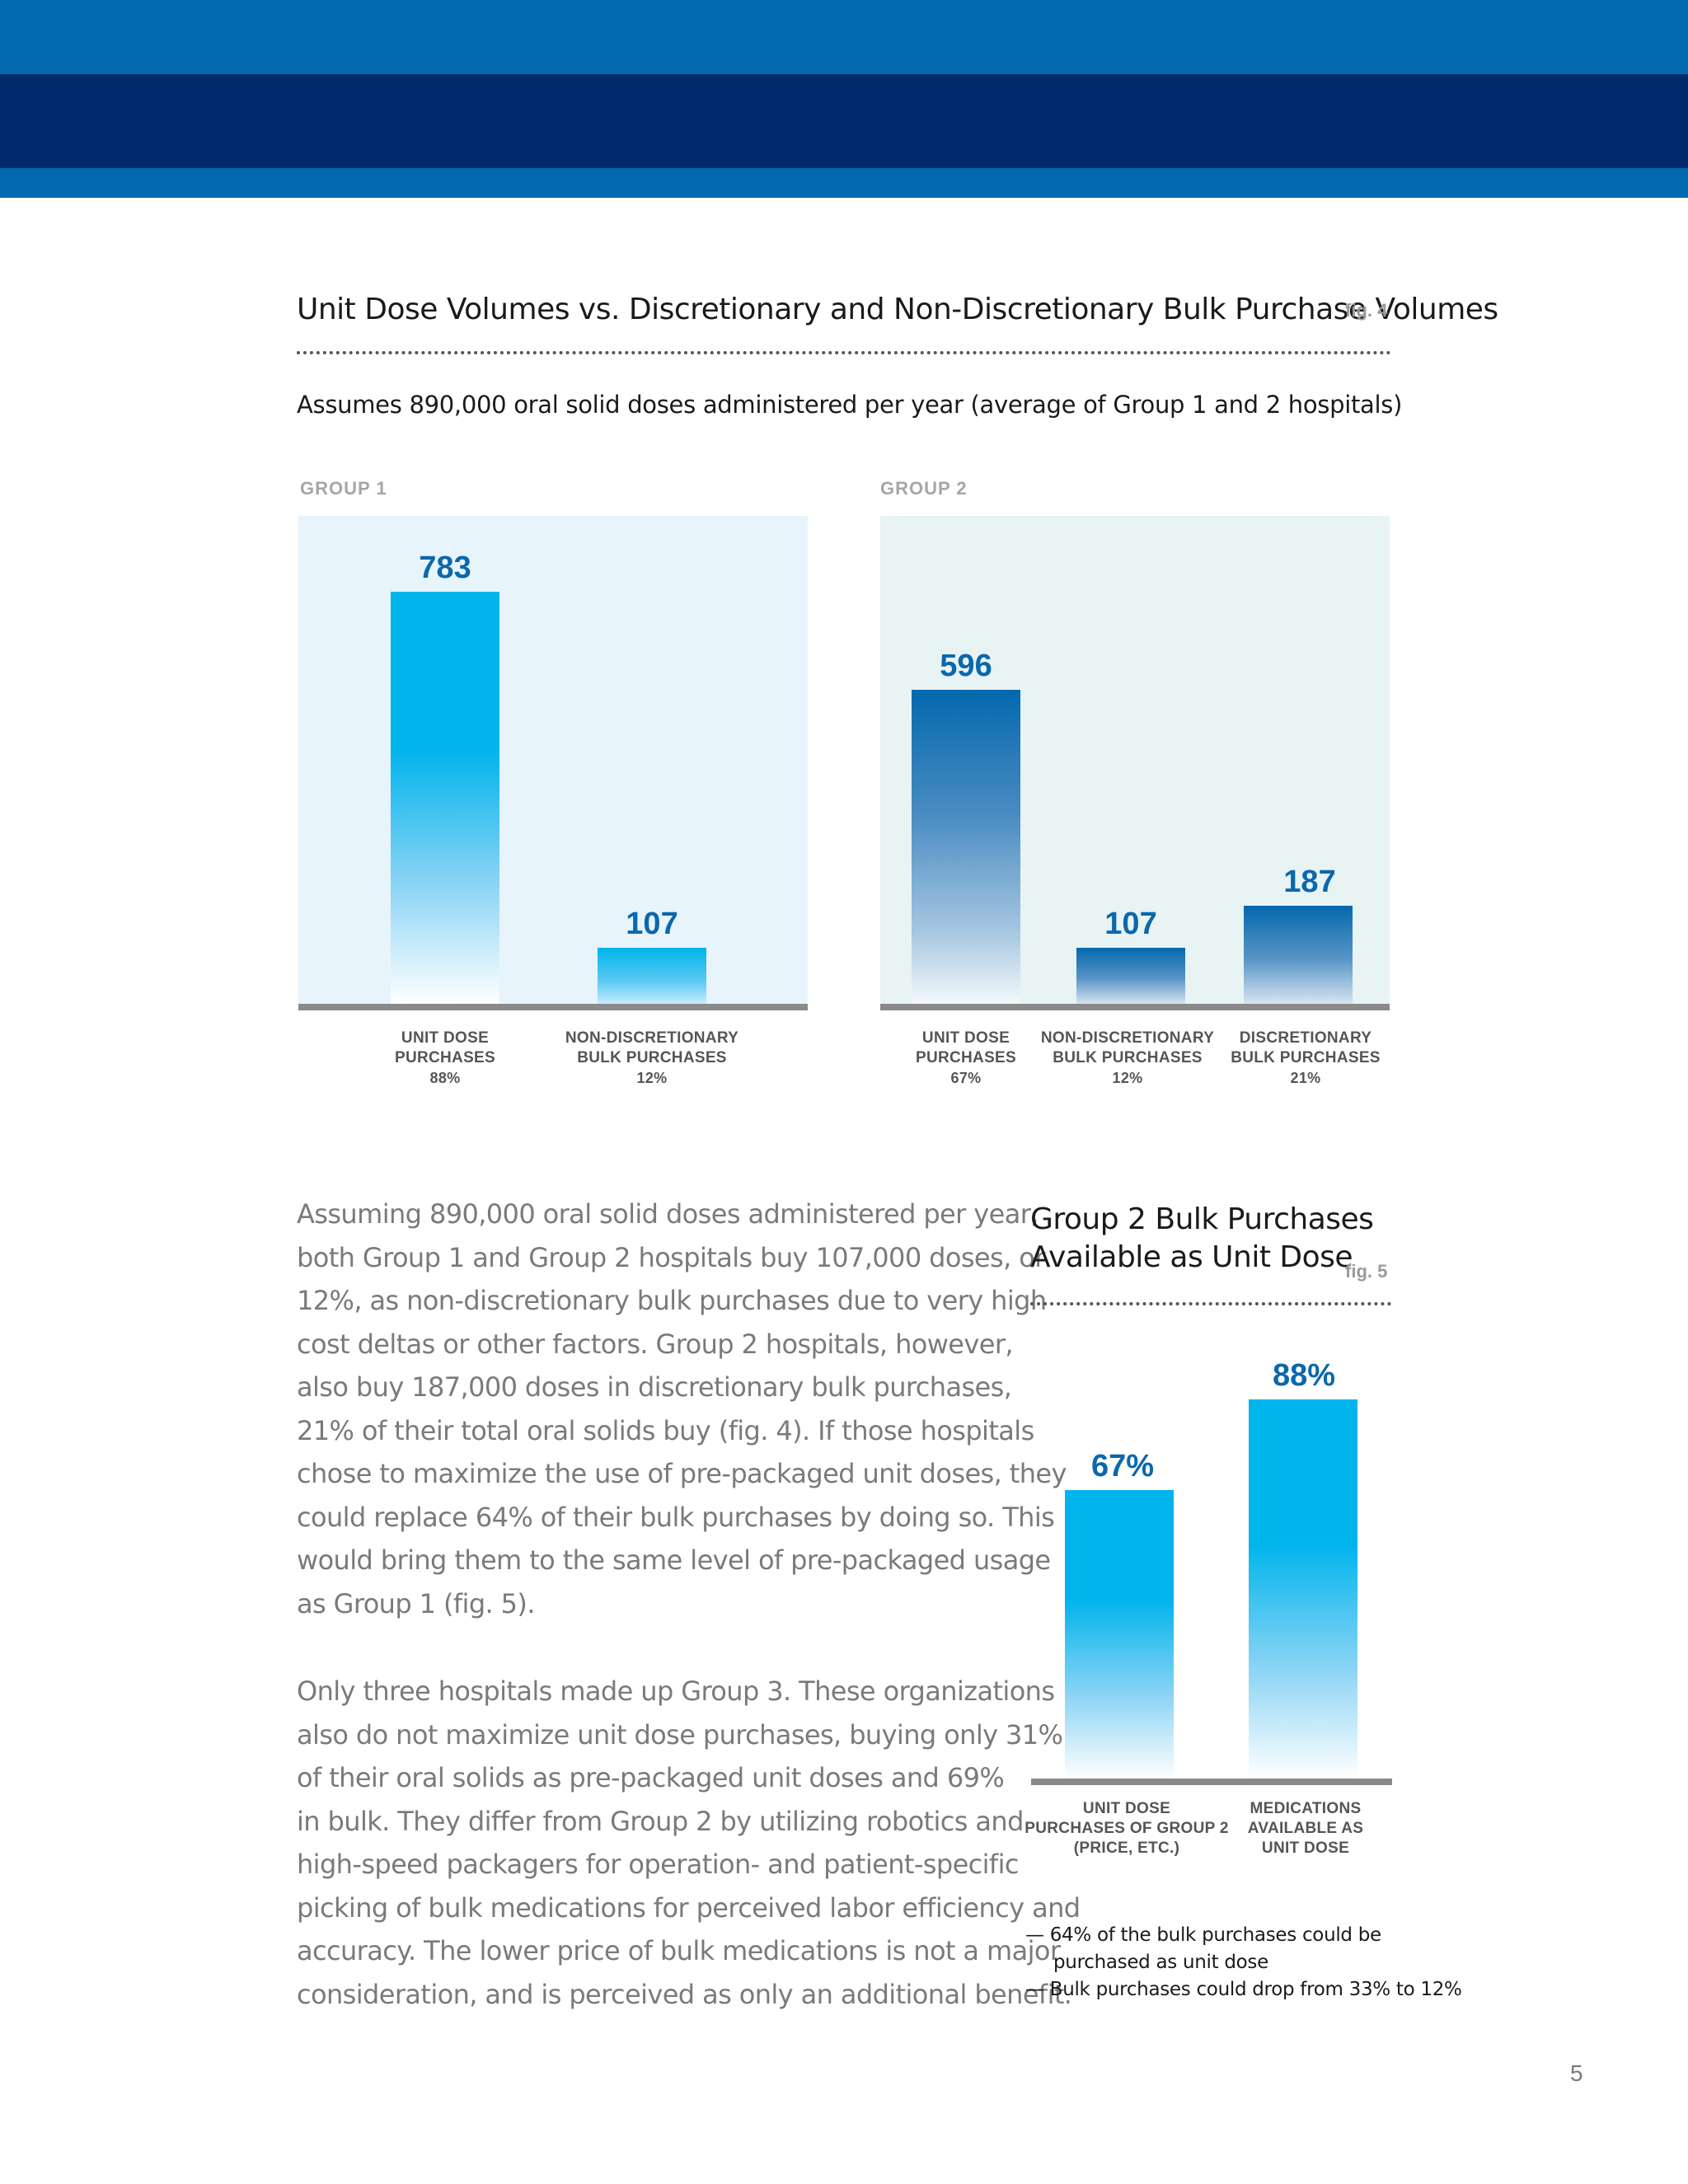 The image size is (1688, 2184). What do you see at coordinates (1299, 955) in the screenshot?
I see `group2-bar-discretionary` at bounding box center [1299, 955].